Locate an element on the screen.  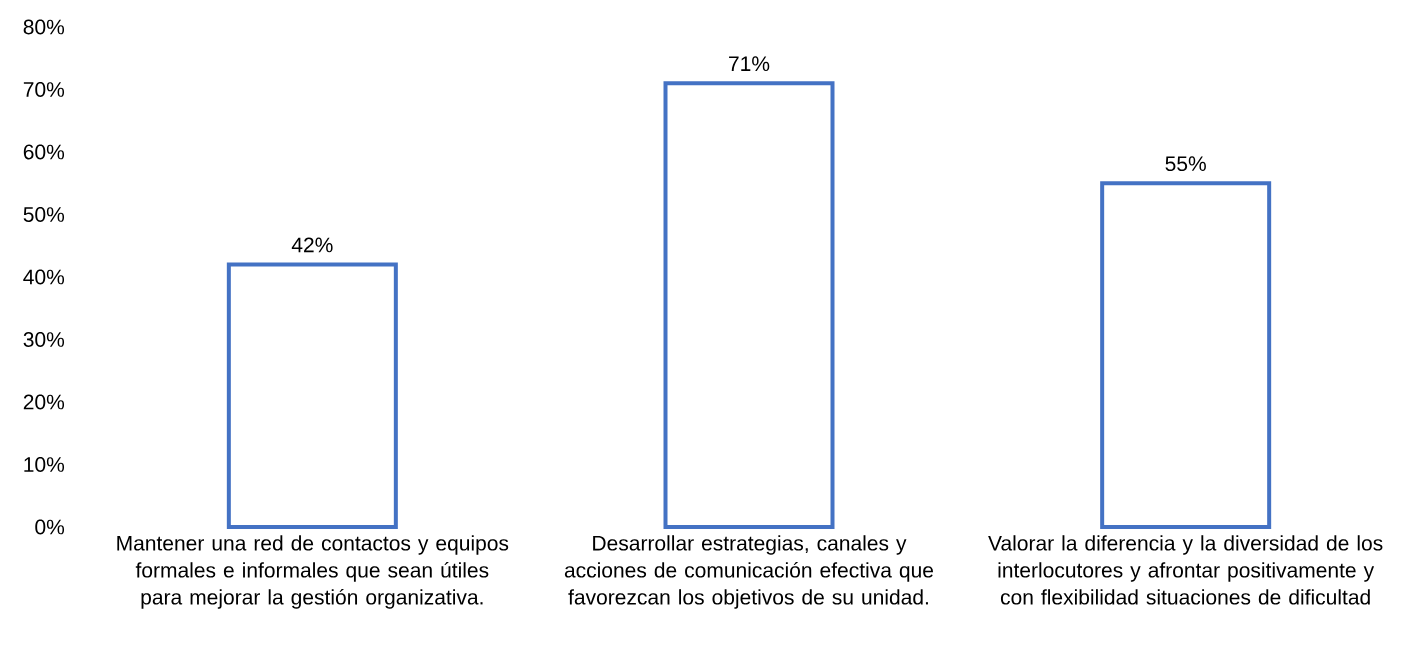
y-tick-label: 10% is located at coordinates (44, 464).